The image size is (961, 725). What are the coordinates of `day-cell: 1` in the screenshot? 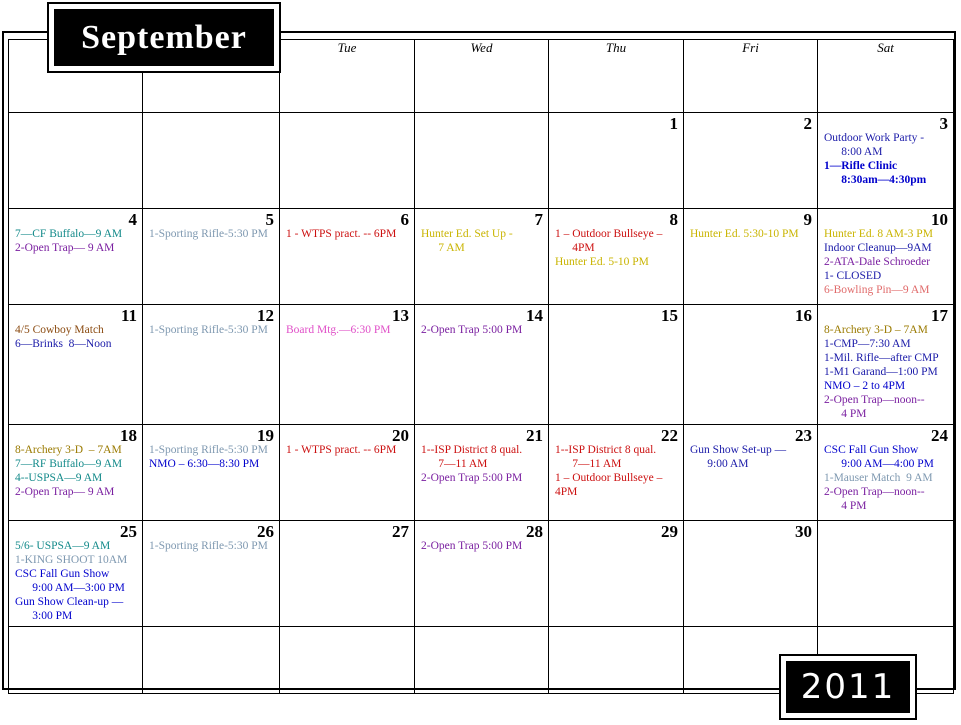 It's located at (616, 160).